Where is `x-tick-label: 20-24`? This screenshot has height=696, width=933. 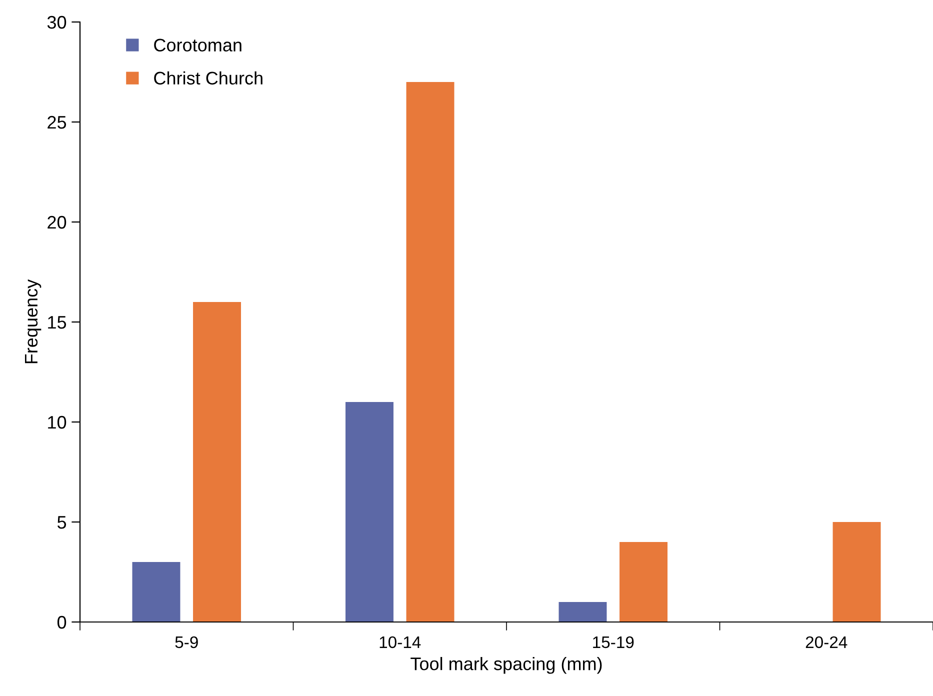
x-tick-label: 20-24 is located at coordinates (827, 642).